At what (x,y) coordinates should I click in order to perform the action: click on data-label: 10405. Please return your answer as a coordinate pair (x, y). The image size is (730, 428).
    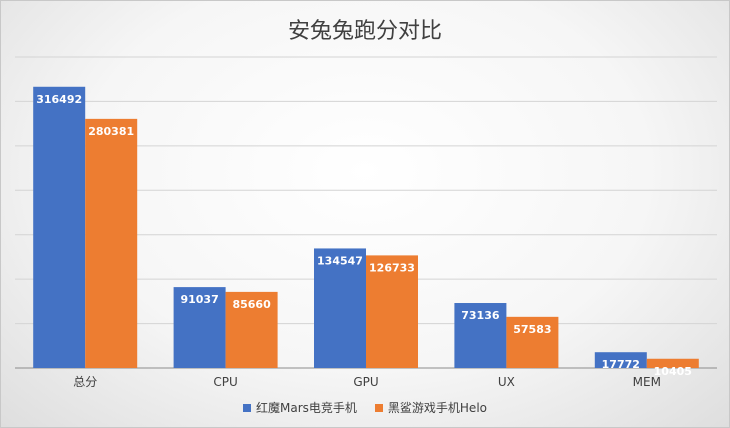
    Looking at the image, I should click on (673, 371).